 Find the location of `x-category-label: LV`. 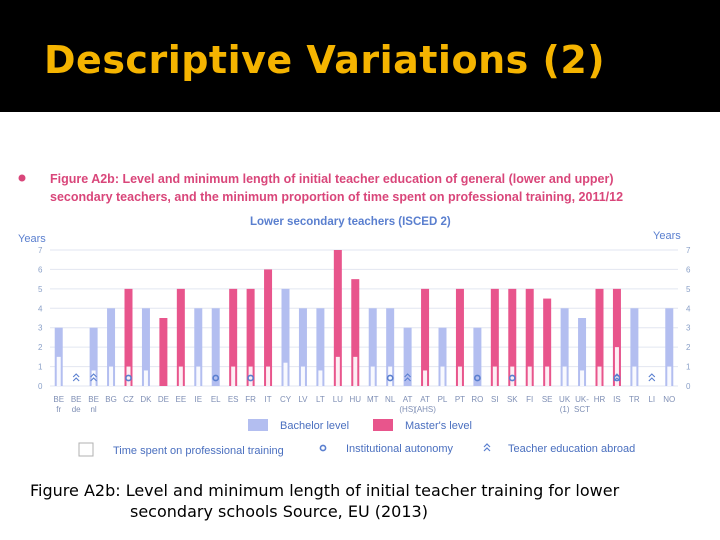

x-category-label: LV is located at coordinates (303, 399).